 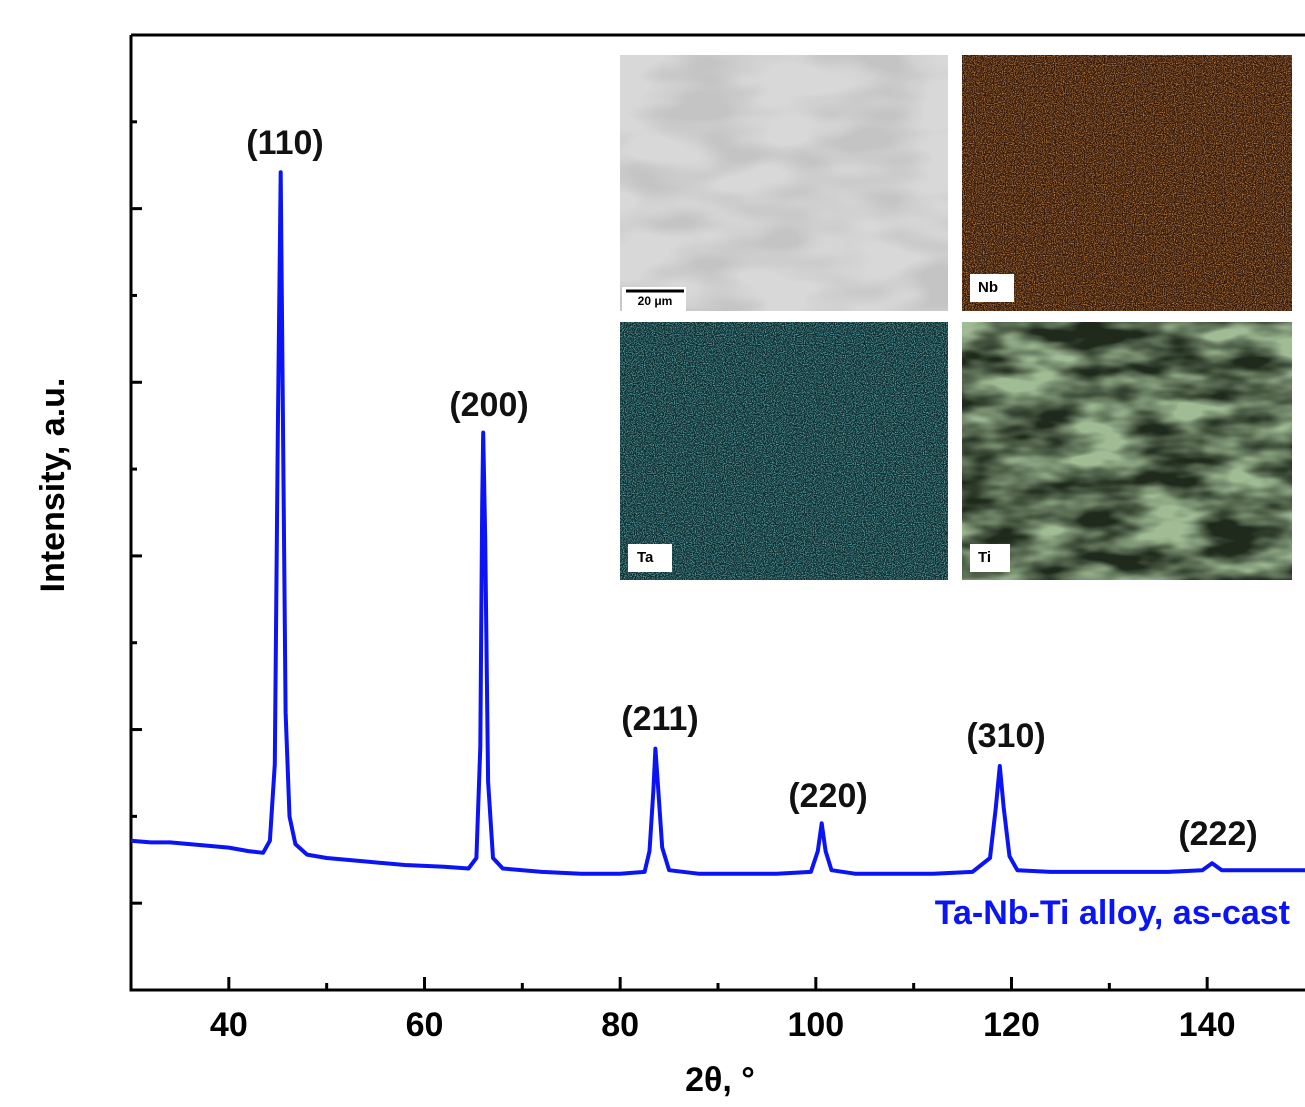 I want to click on peak-label: (110), so click(x=285, y=143).